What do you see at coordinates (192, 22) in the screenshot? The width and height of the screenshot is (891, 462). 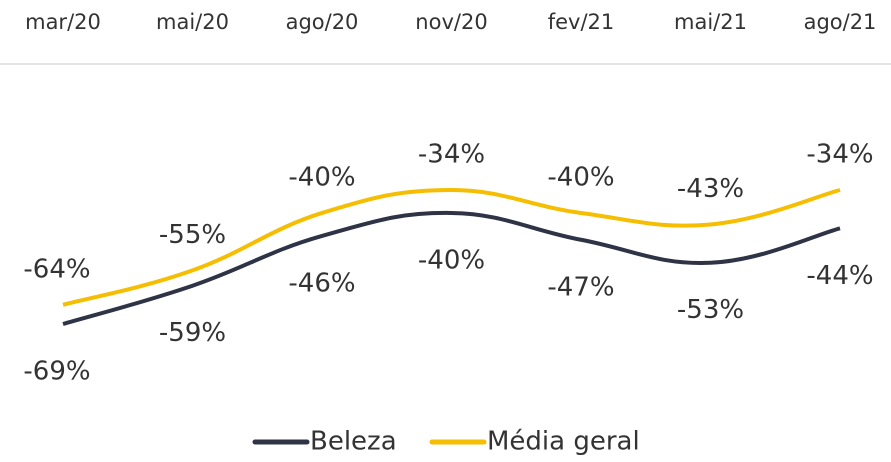 I see `x-tick-label: mai/20` at bounding box center [192, 22].